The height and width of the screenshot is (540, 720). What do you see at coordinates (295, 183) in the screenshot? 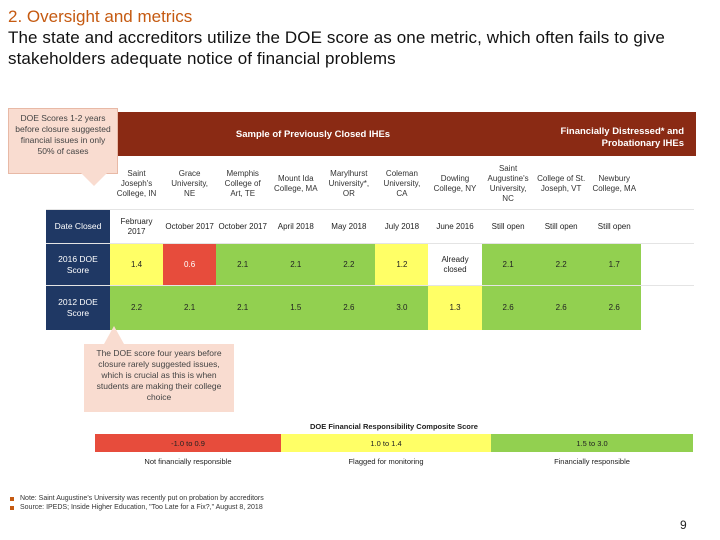
I see `column-header: Mount Ida College, MA` at bounding box center [295, 183].